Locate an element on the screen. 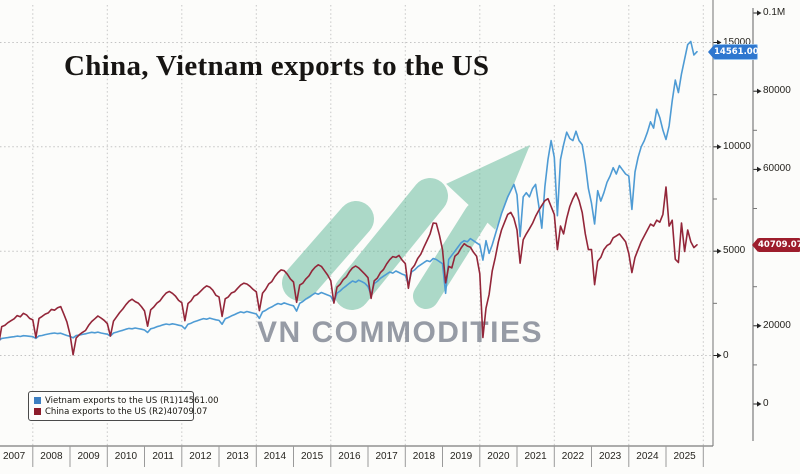 The height and width of the screenshot is (474, 800). legend-label: China exports to the US (R2) is located at coordinates (106, 411).